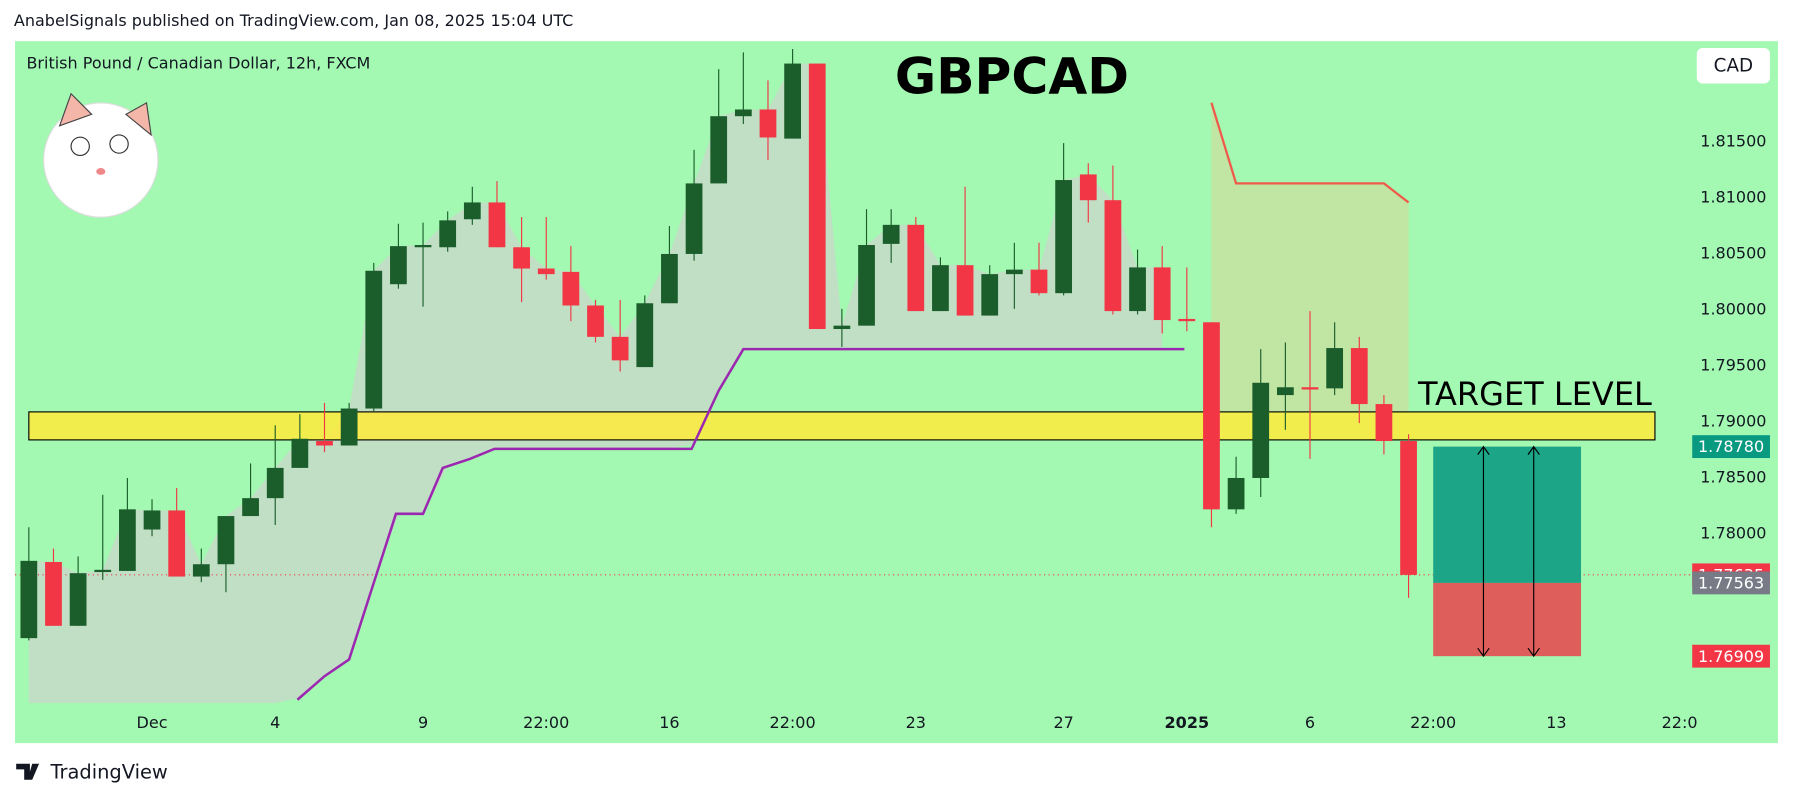 The width and height of the screenshot is (1793, 798). What do you see at coordinates (275, 722) in the screenshot?
I see `x-tick-label: 4` at bounding box center [275, 722].